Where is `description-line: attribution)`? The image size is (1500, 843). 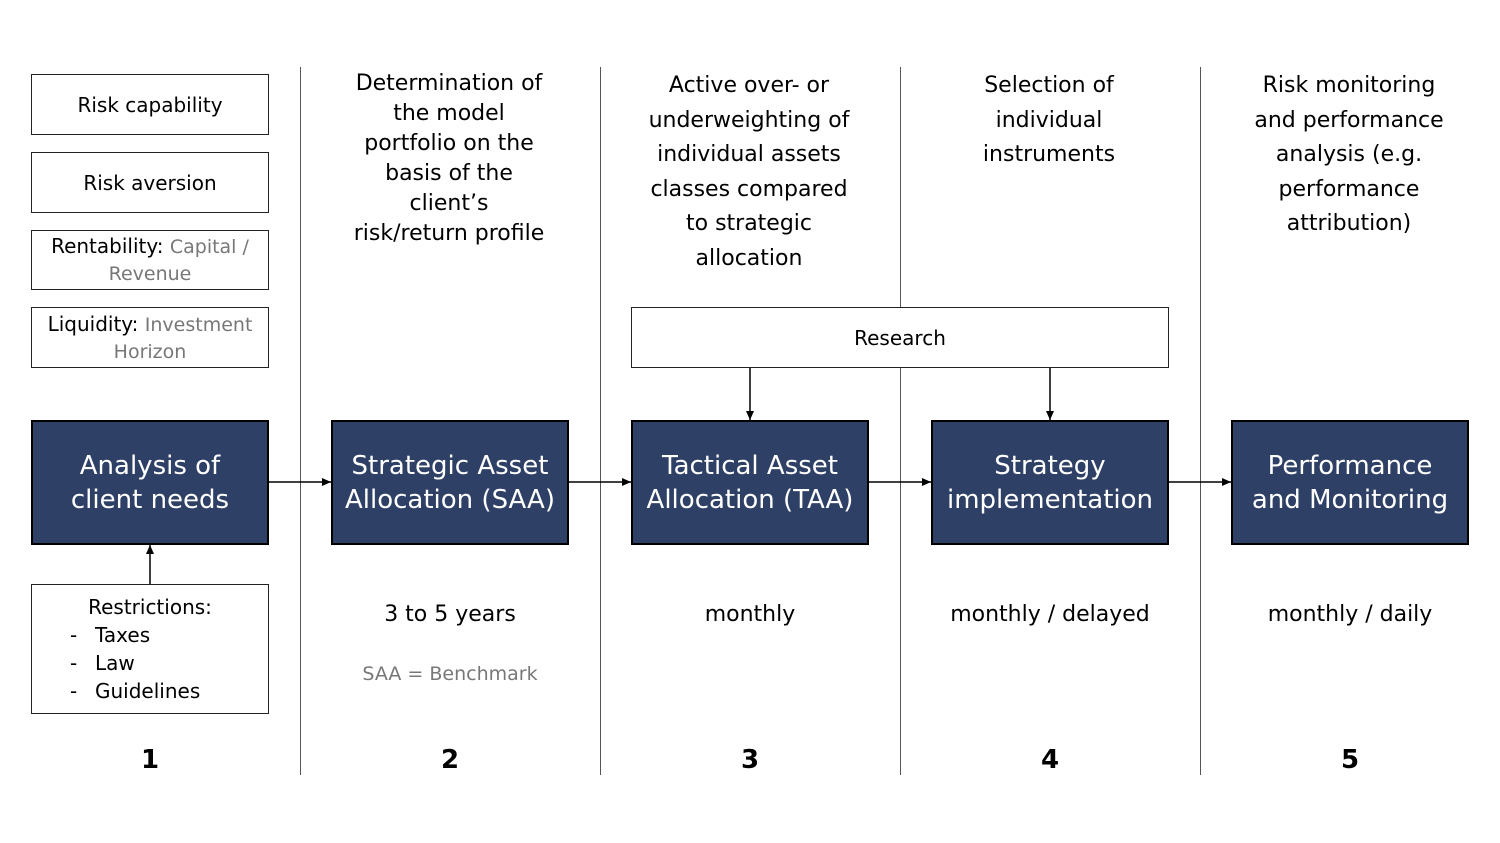
description-line: attribution) is located at coordinates (1349, 223).